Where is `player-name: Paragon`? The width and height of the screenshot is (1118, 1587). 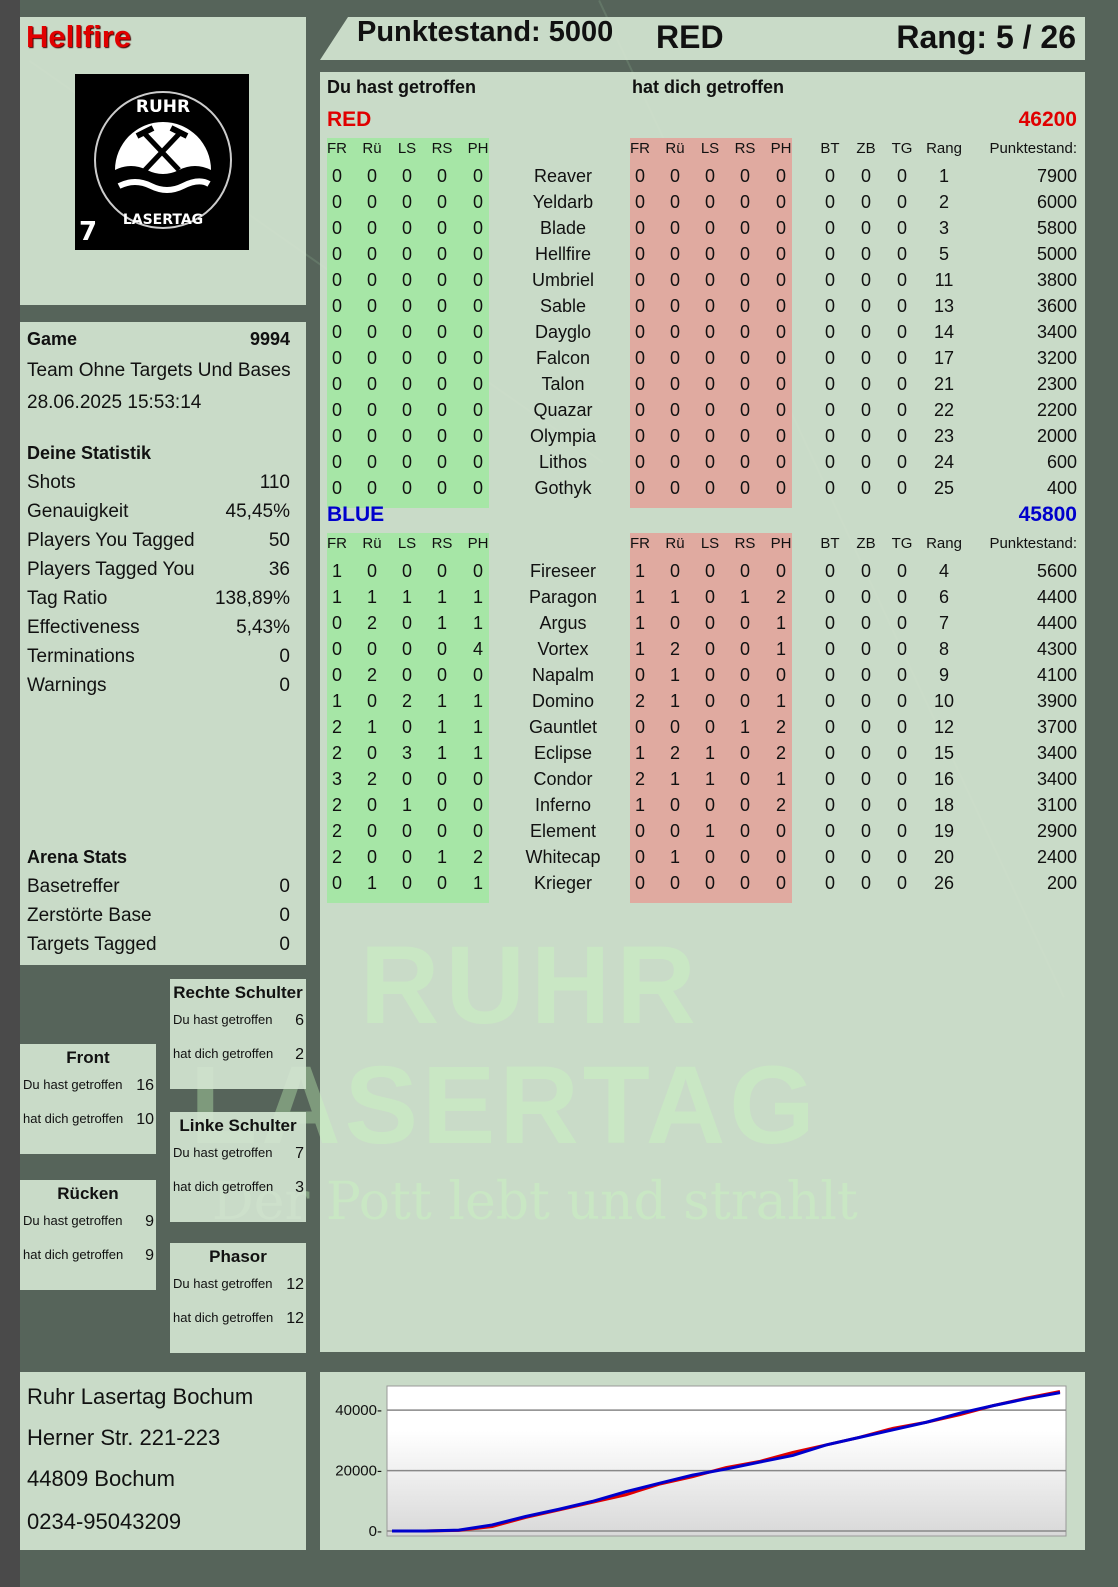
player-name: Paragon is located at coordinates (563, 597).